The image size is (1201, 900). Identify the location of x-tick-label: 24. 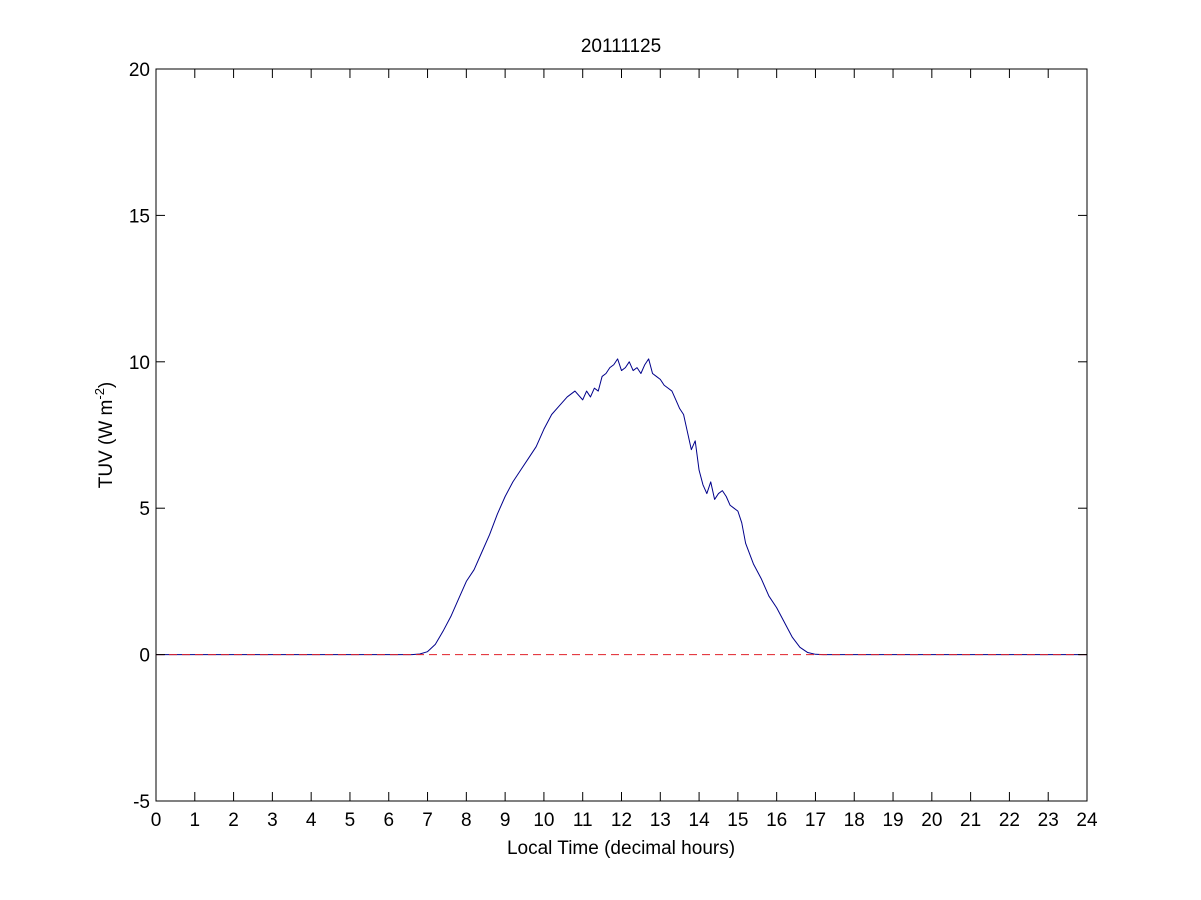
(1087, 820).